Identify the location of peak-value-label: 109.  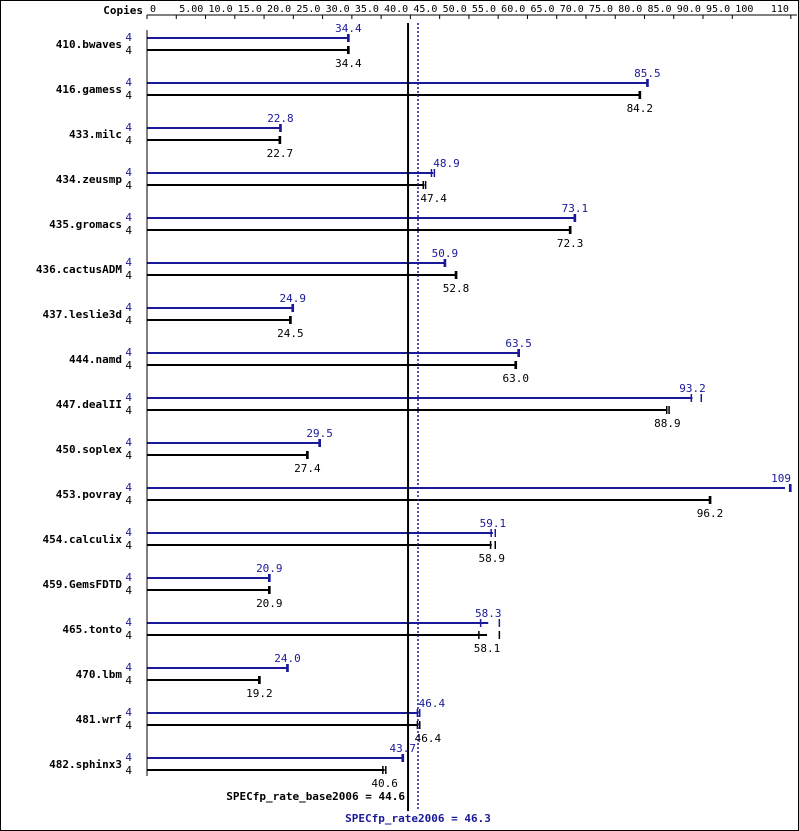
(781, 478).